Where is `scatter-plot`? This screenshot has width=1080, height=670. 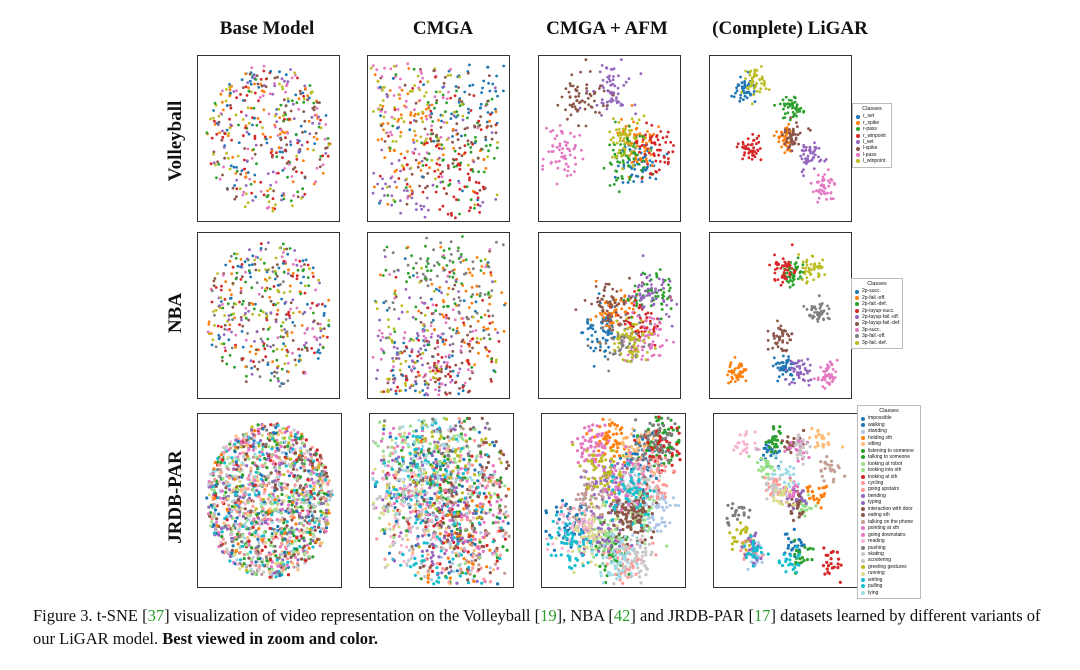
scatter-plot is located at coordinates (268, 138).